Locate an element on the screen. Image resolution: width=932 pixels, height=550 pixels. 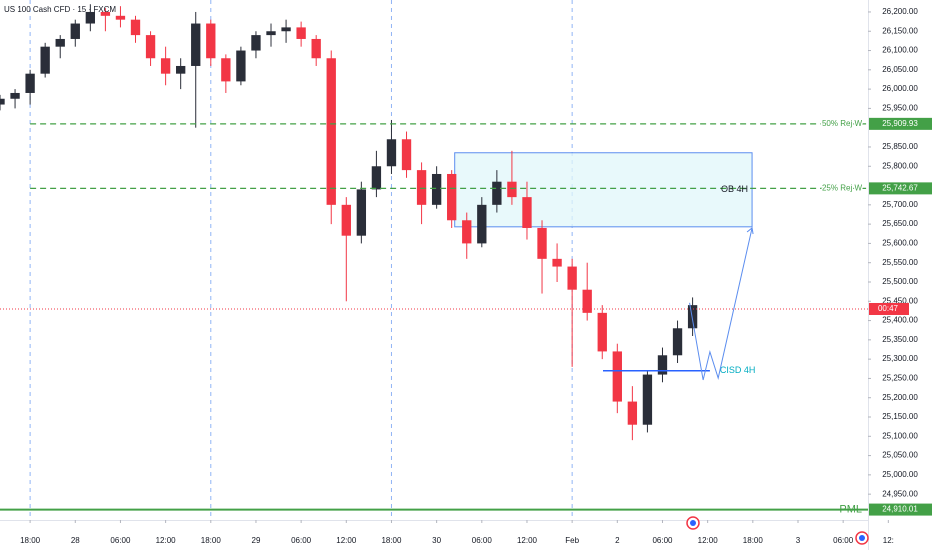
y-tick-label: 26,050.00 is located at coordinates (900, 69).